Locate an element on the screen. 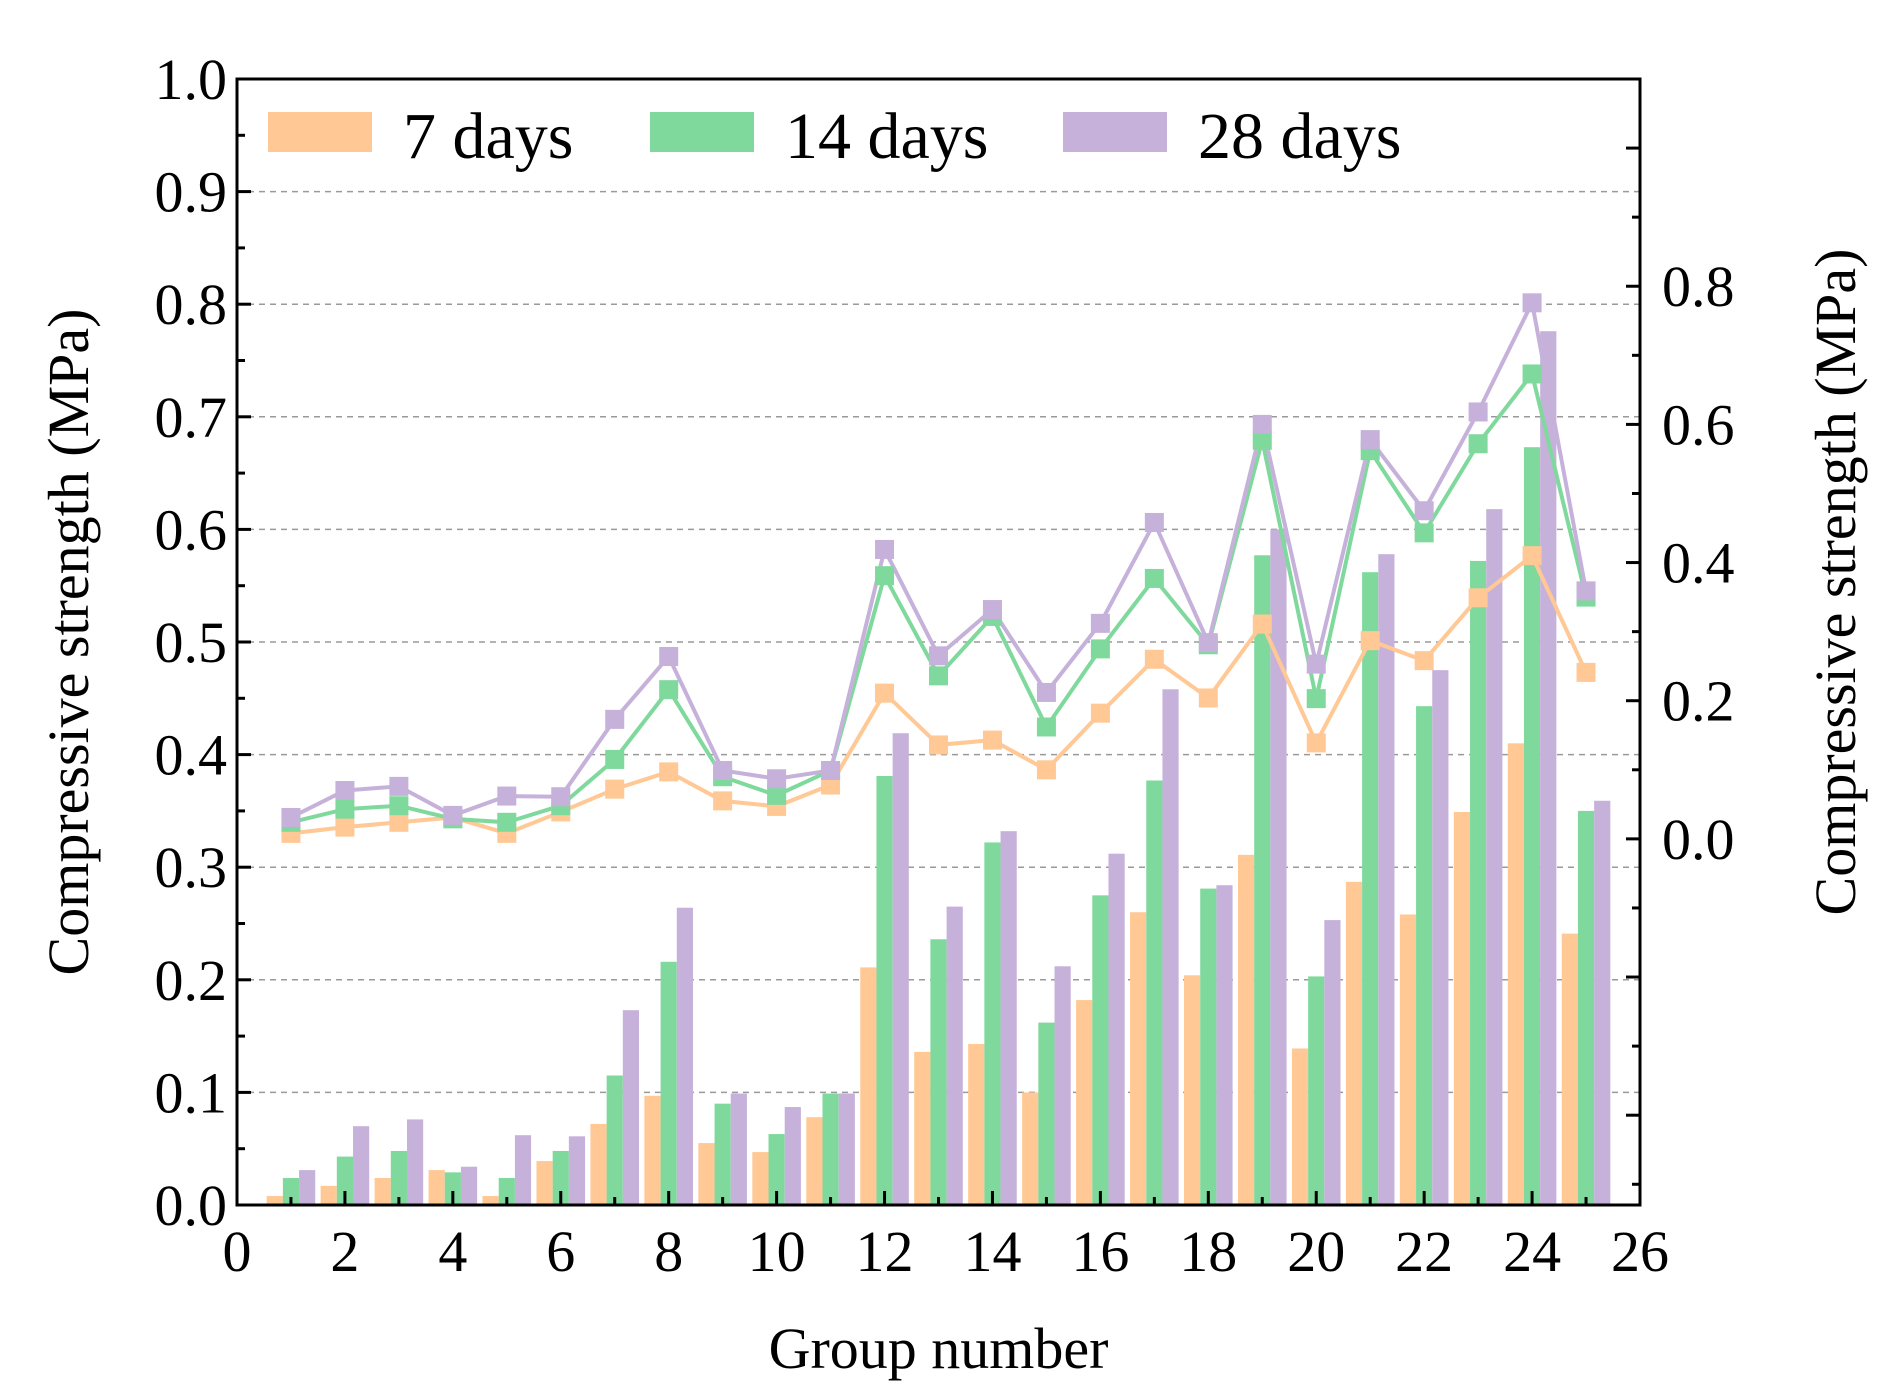 The height and width of the screenshot is (1400, 1889). y-tick-label: 0.0 is located at coordinates (191, 1205).